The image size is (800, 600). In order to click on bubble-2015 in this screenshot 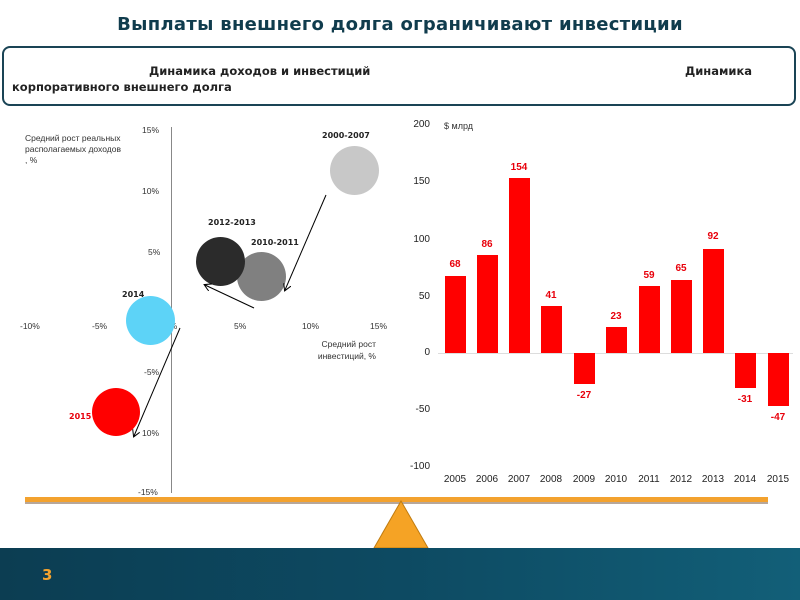, I will do `click(116, 412)`.